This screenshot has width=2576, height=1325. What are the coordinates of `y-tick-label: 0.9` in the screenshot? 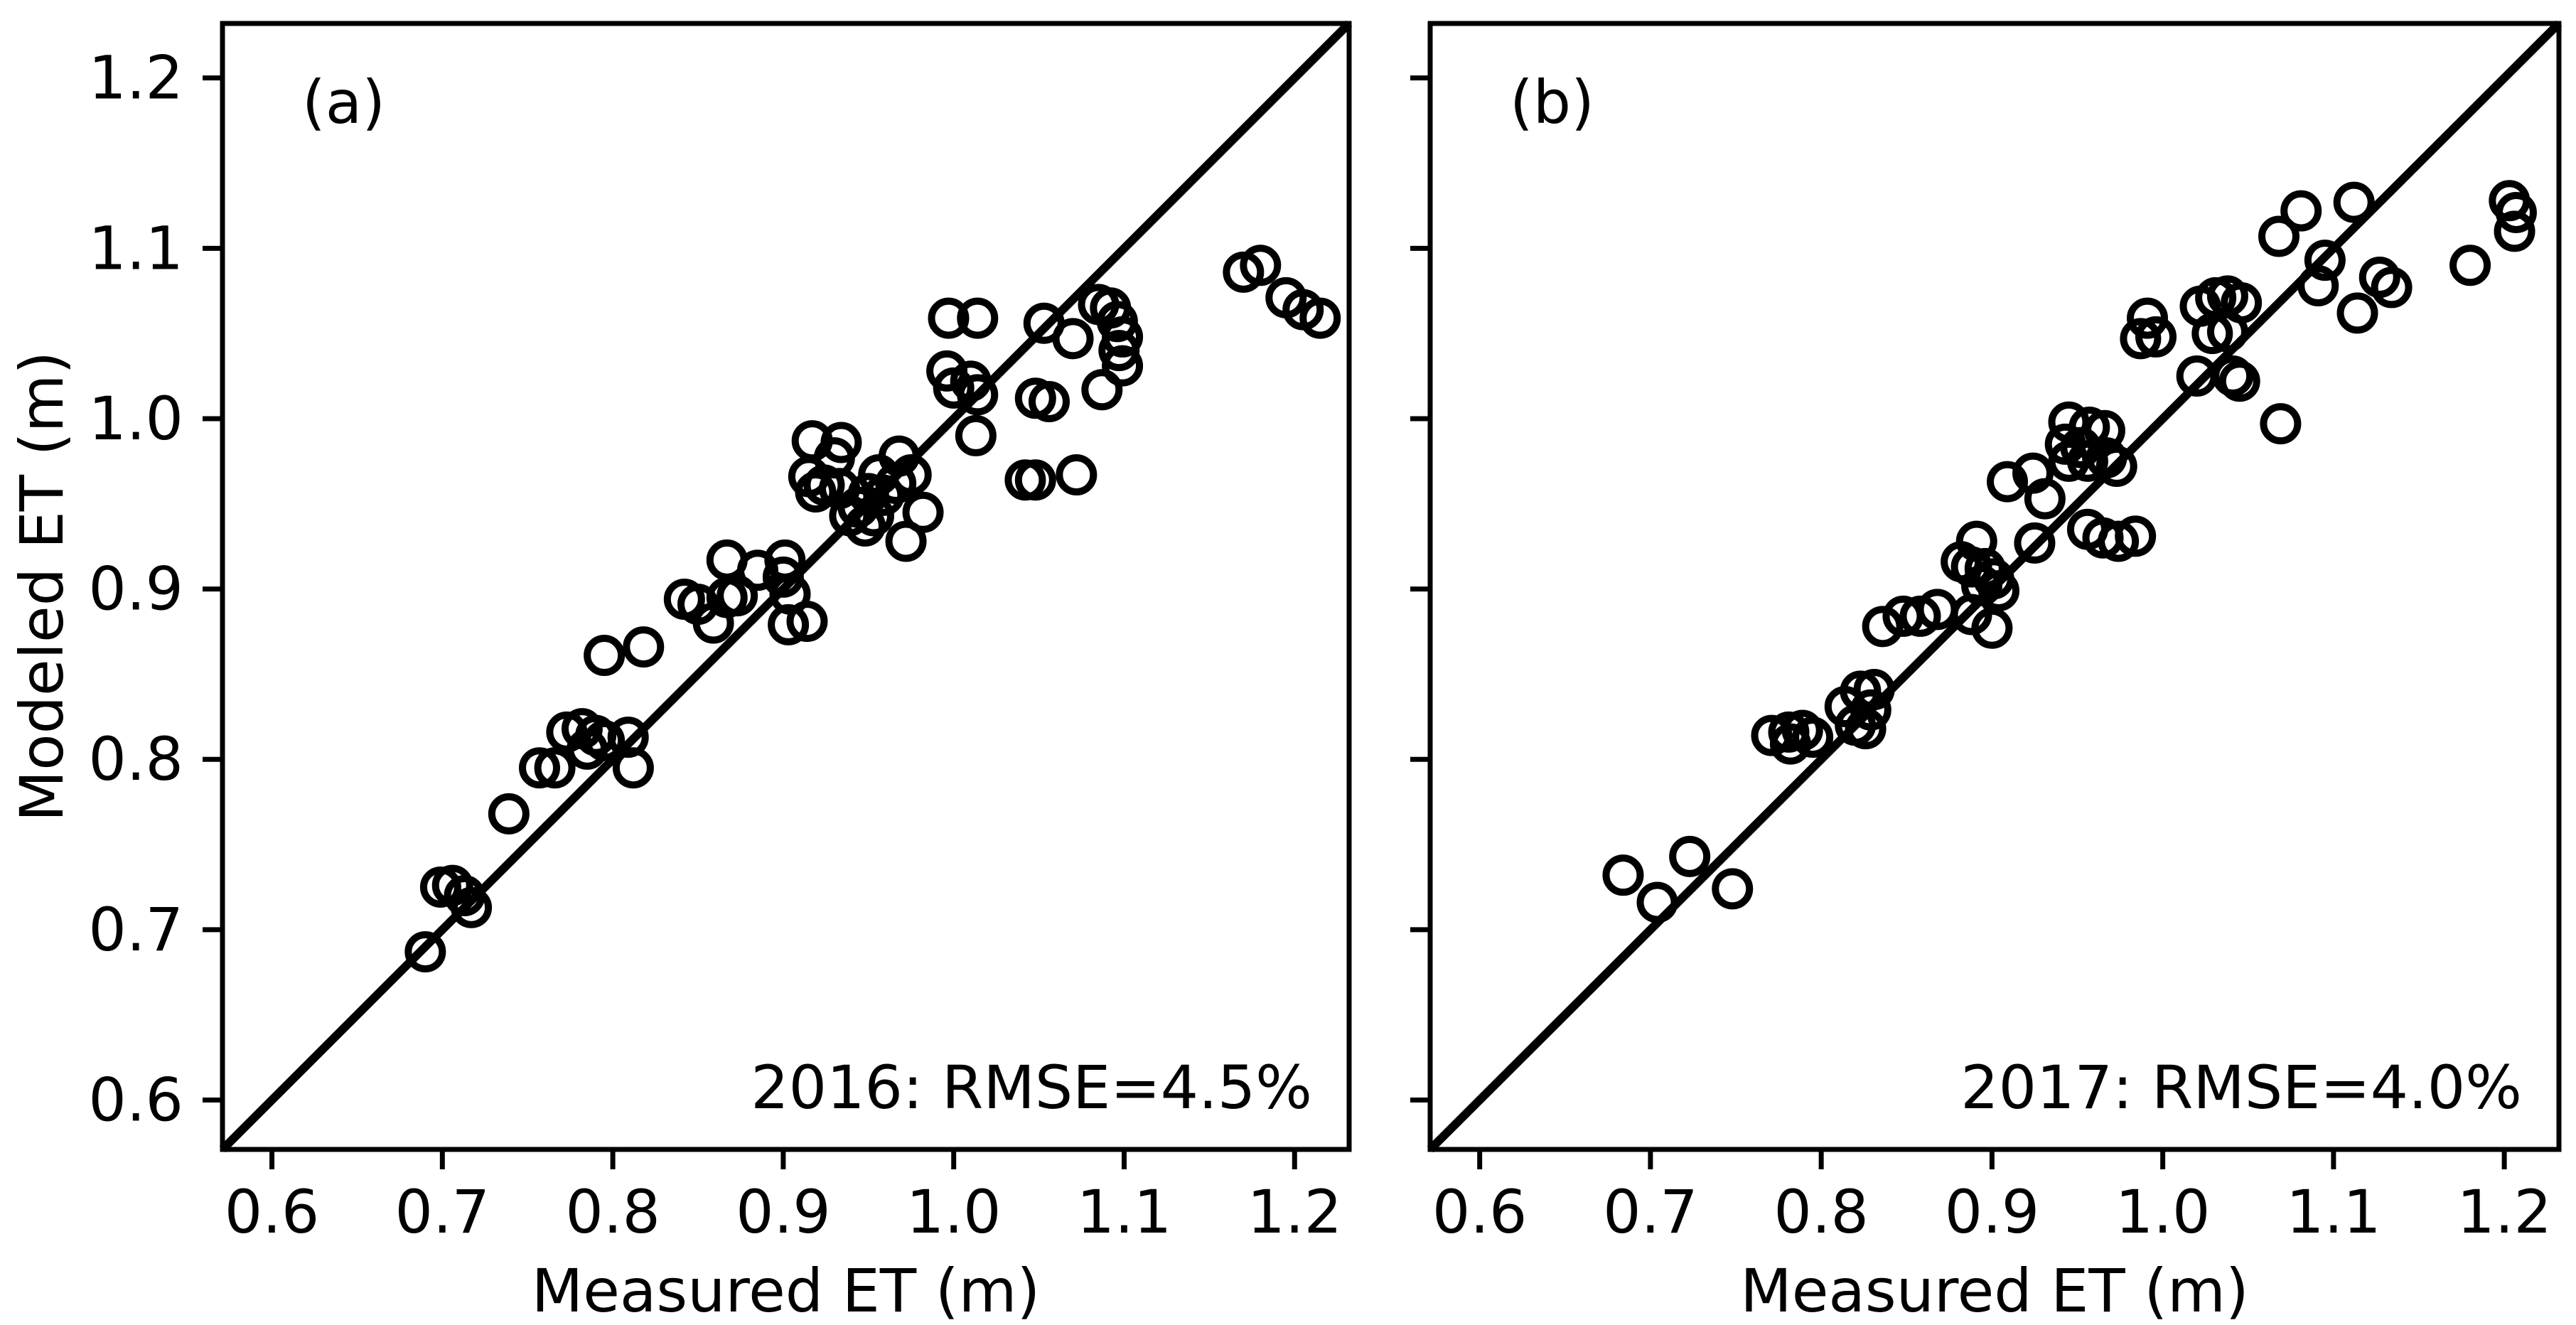 It's located at (135, 589).